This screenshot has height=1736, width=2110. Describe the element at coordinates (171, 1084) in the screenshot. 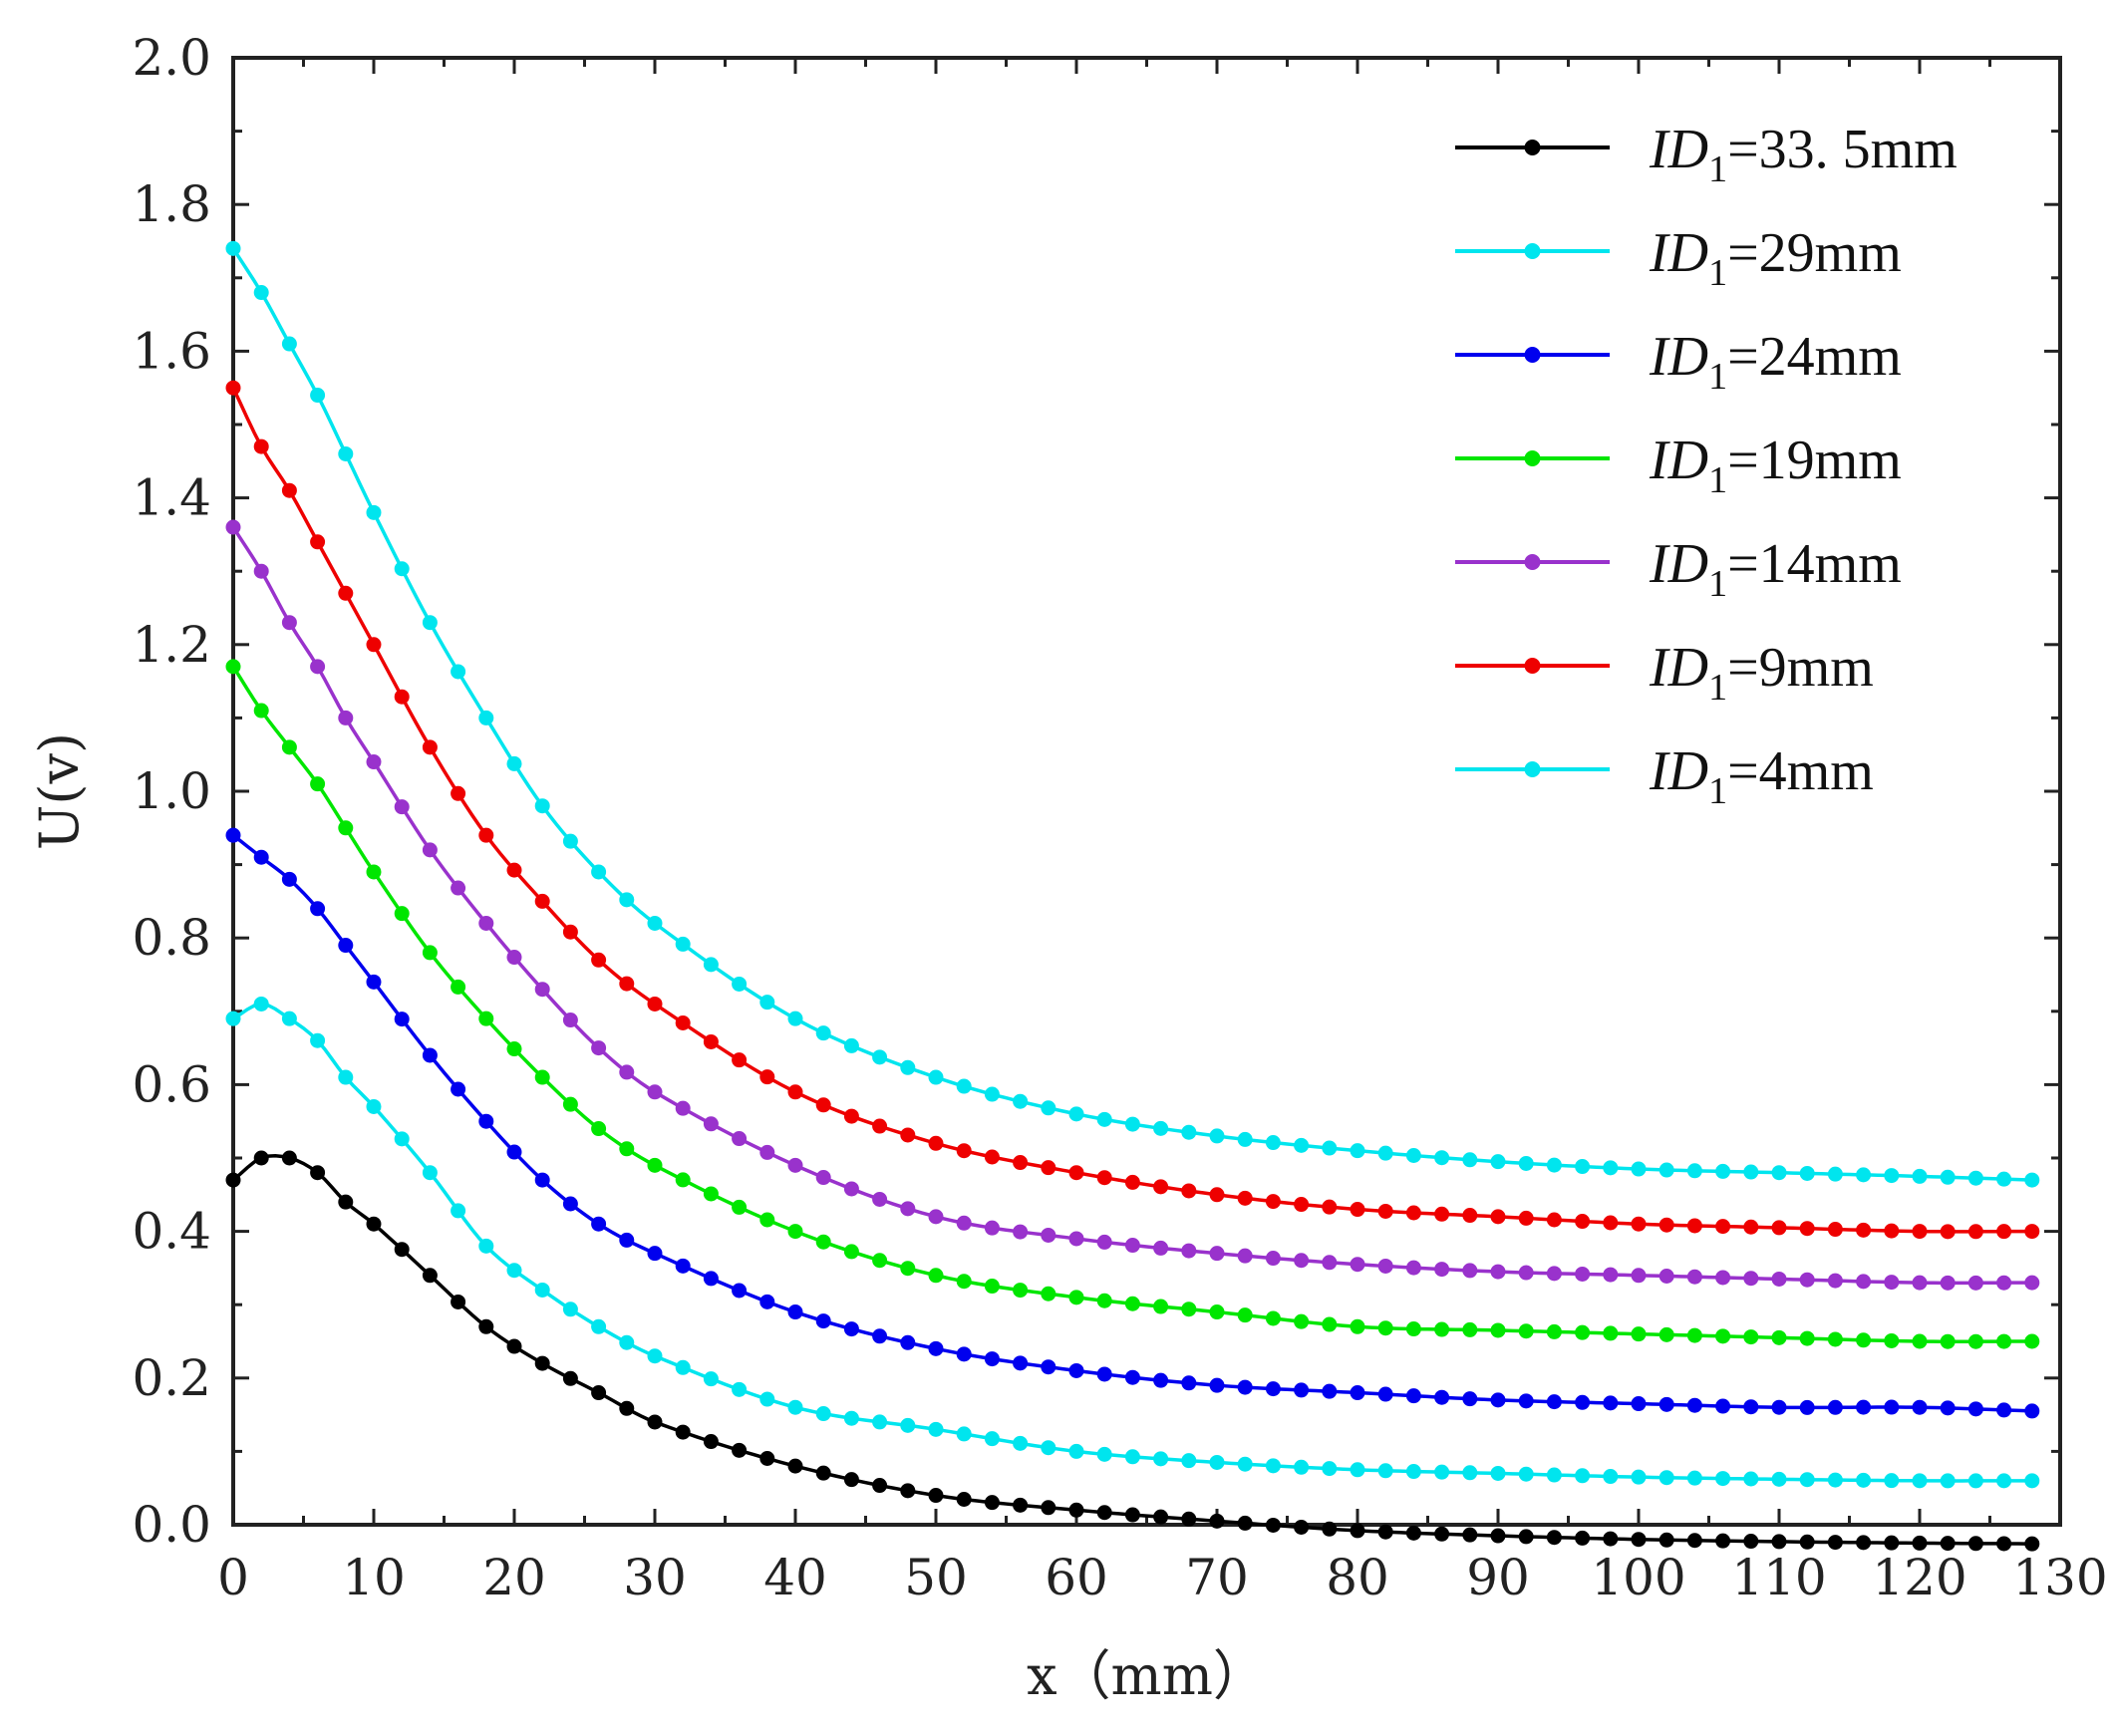

I see `y-tick-label: 0.6` at that location.